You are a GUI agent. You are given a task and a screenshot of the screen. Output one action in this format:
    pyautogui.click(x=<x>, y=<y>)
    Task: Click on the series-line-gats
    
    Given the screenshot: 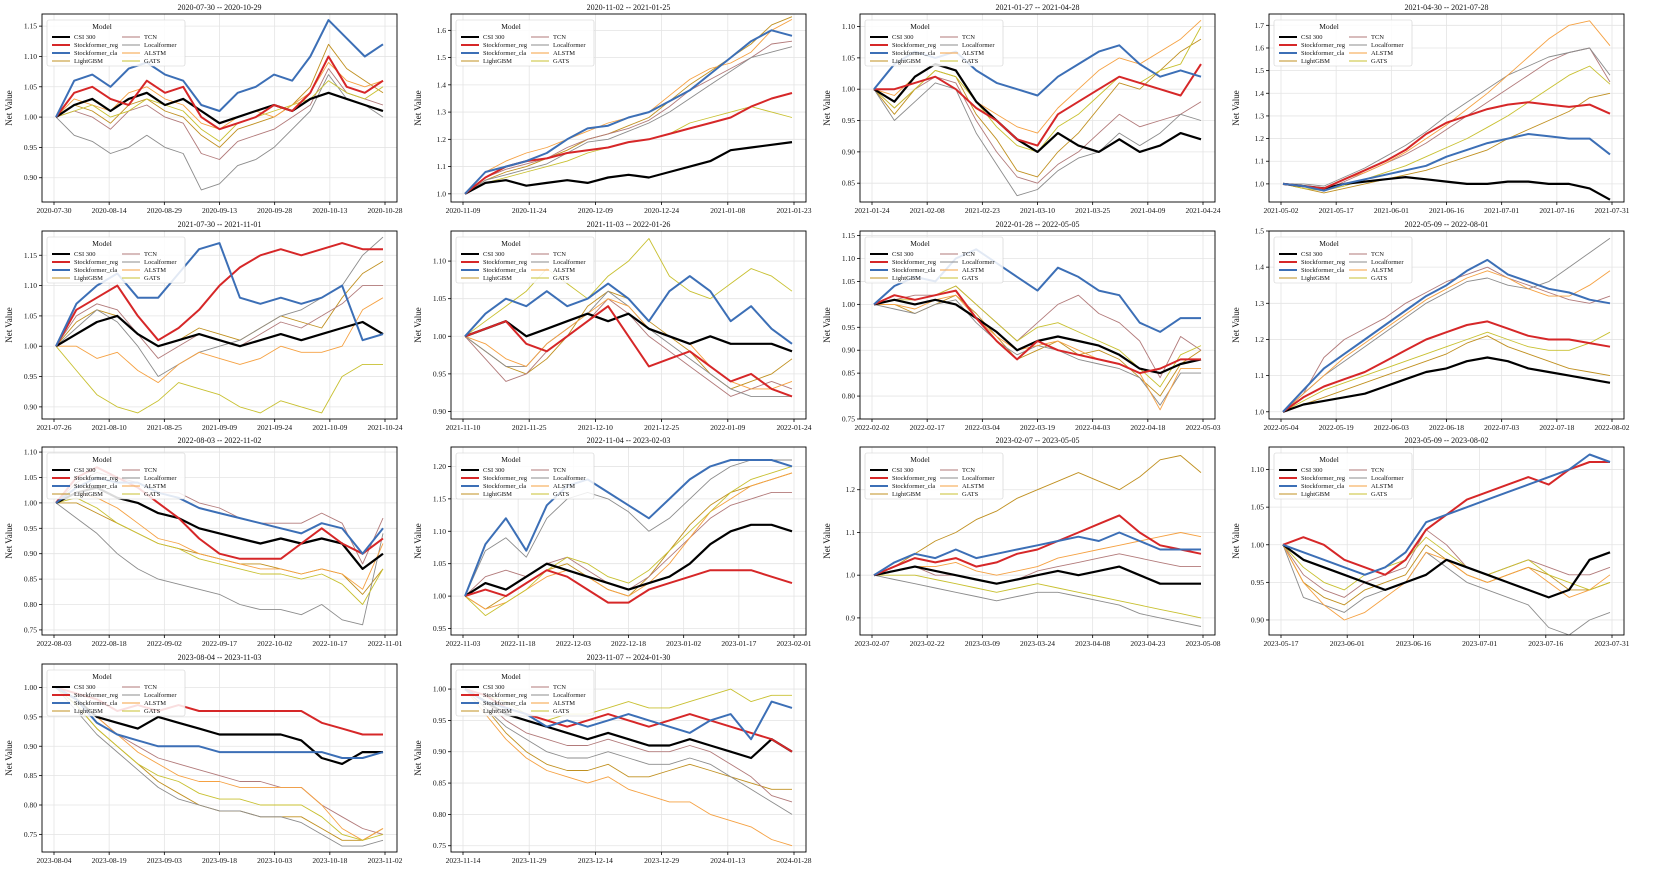 What is the action you would take?
    pyautogui.click(x=628, y=287)
    